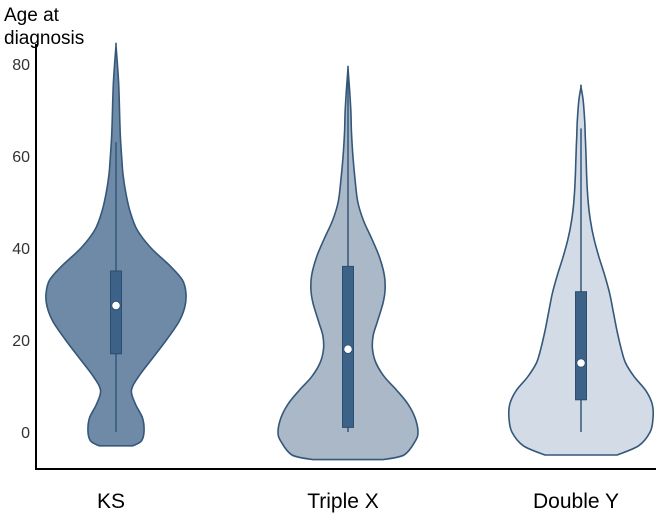 The image size is (656, 519). What do you see at coordinates (31, 15) in the screenshot?
I see `y-axis-title-line-1: Age at` at bounding box center [31, 15].